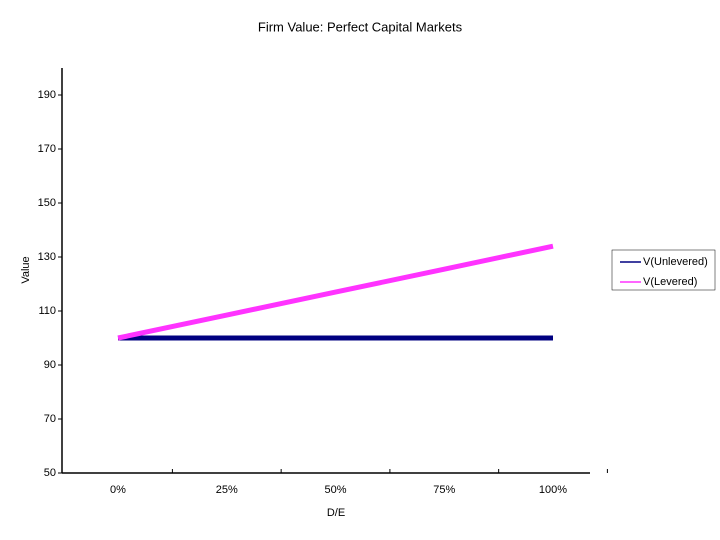  I want to click on series-line, so click(335, 292).